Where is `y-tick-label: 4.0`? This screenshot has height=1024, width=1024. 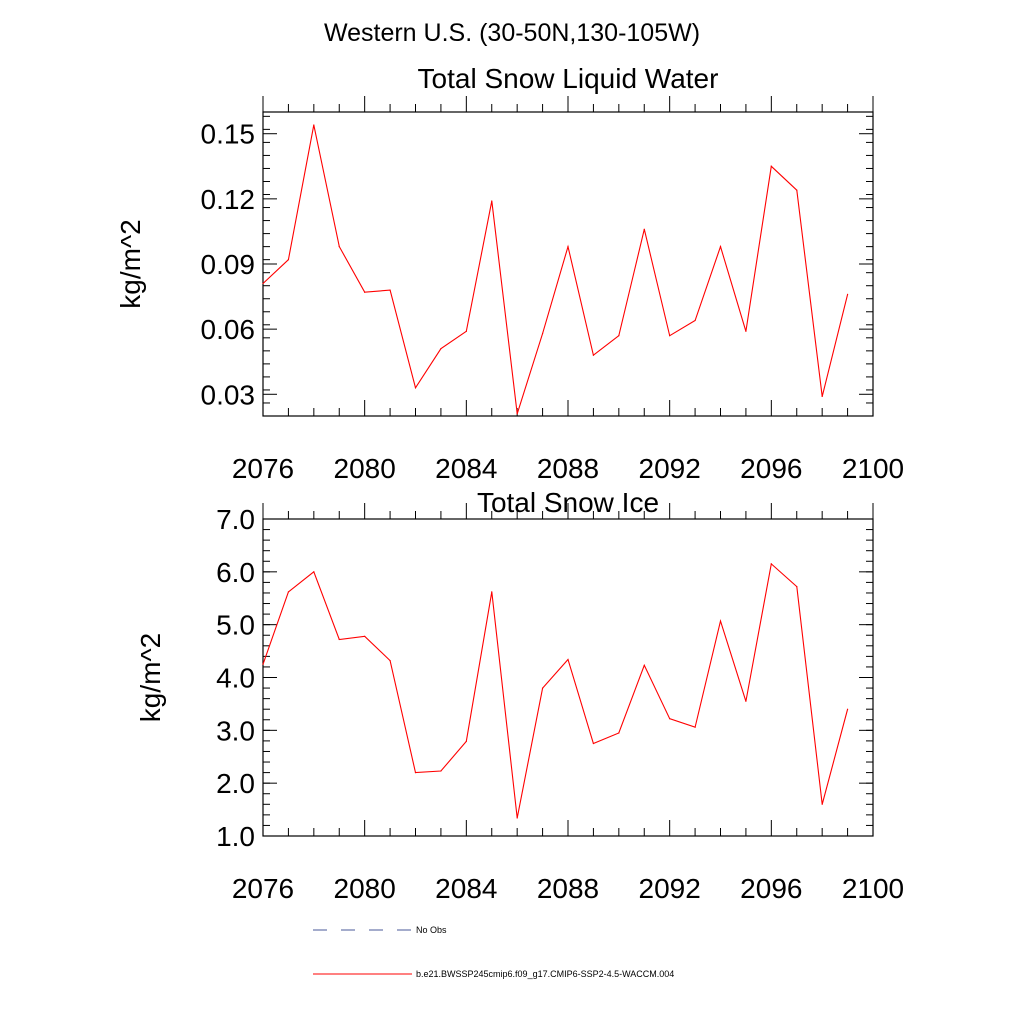
y-tick-label: 4.0 is located at coordinates (235, 678).